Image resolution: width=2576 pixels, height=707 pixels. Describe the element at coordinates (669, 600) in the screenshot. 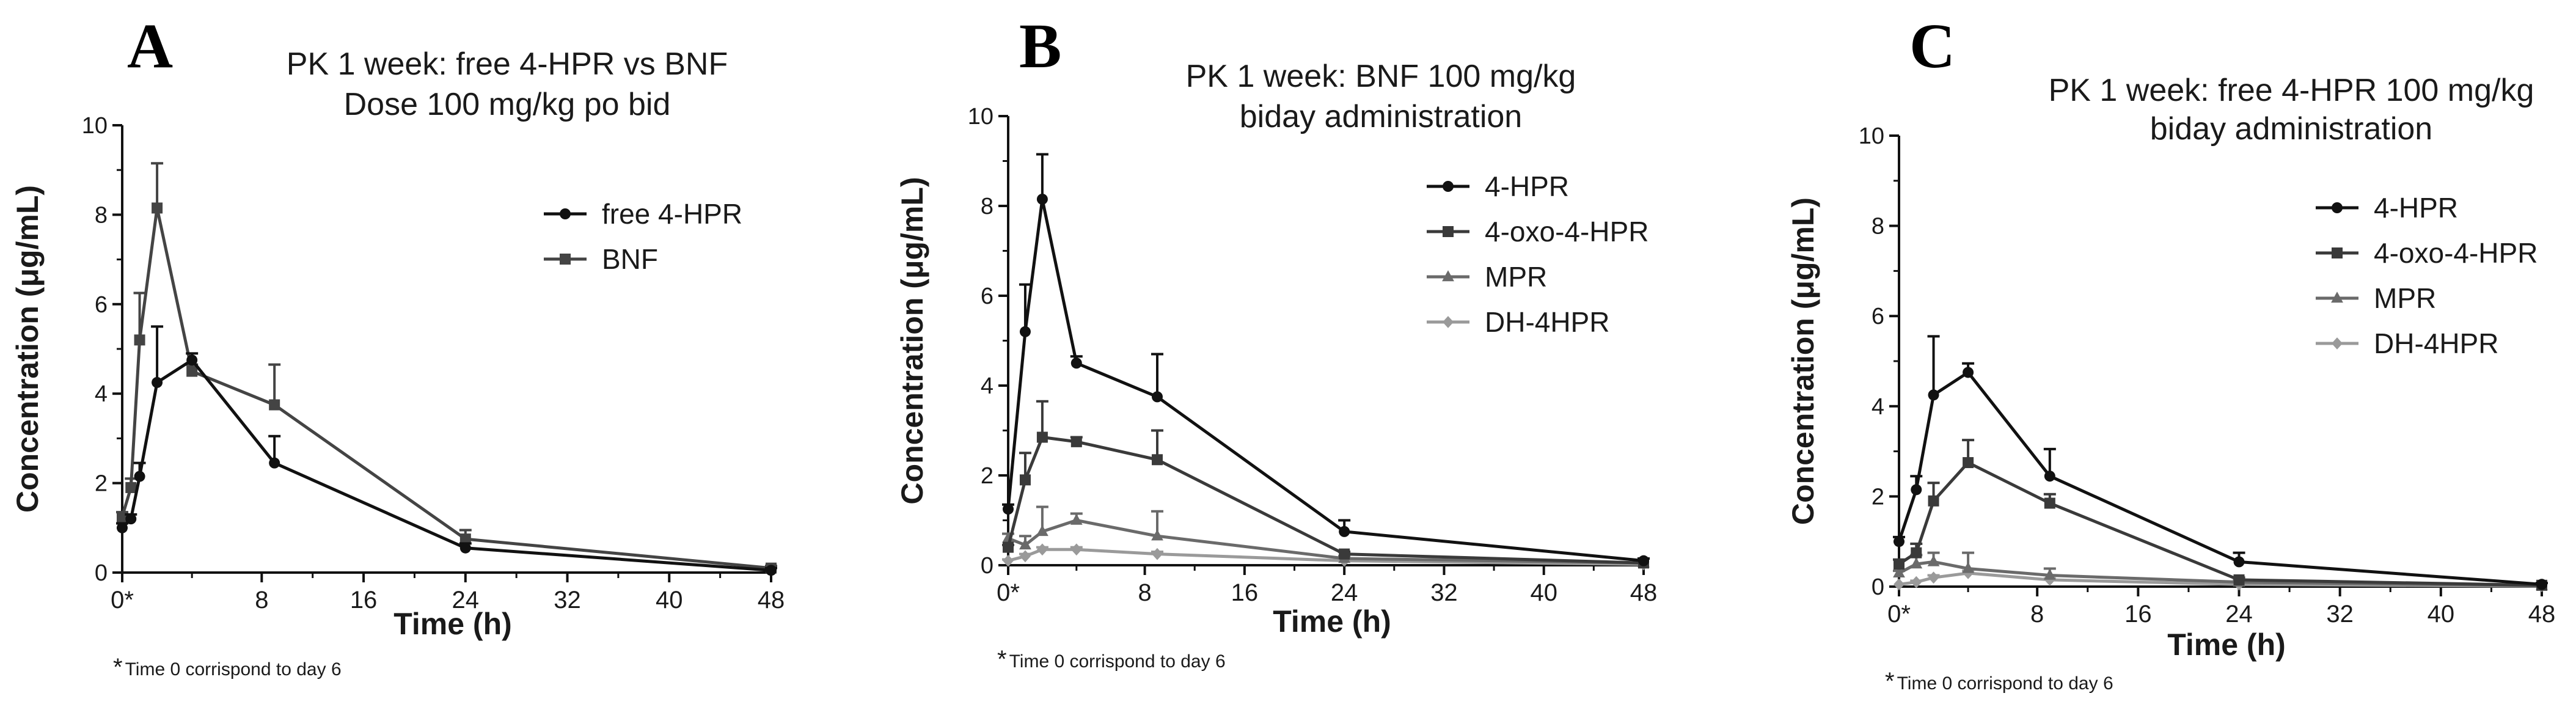

I see `x-tick-label: 40` at that location.